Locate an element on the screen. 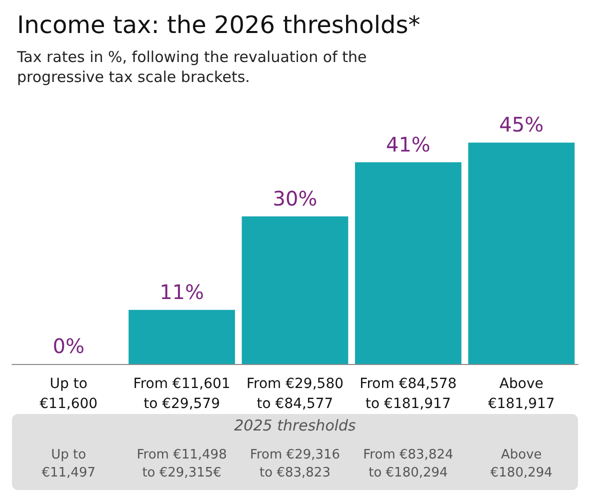 Image resolution: width=594 pixels, height=500 pixels. text: From €83,824 to €180,294 is located at coordinates (408, 464).